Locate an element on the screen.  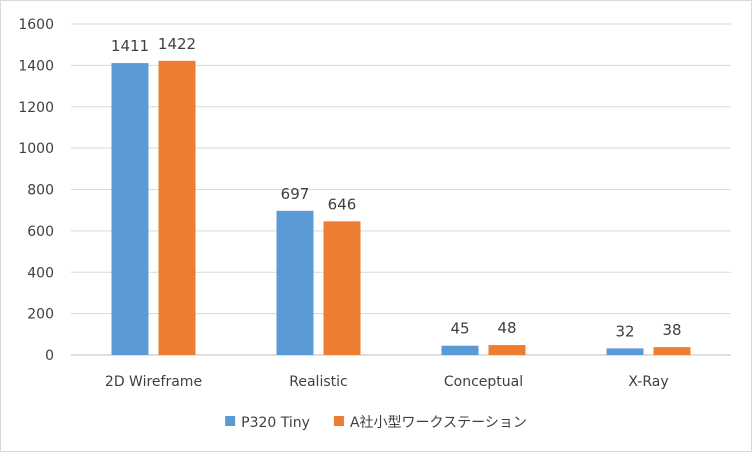
y-tick-label: 400 is located at coordinates (40, 273).